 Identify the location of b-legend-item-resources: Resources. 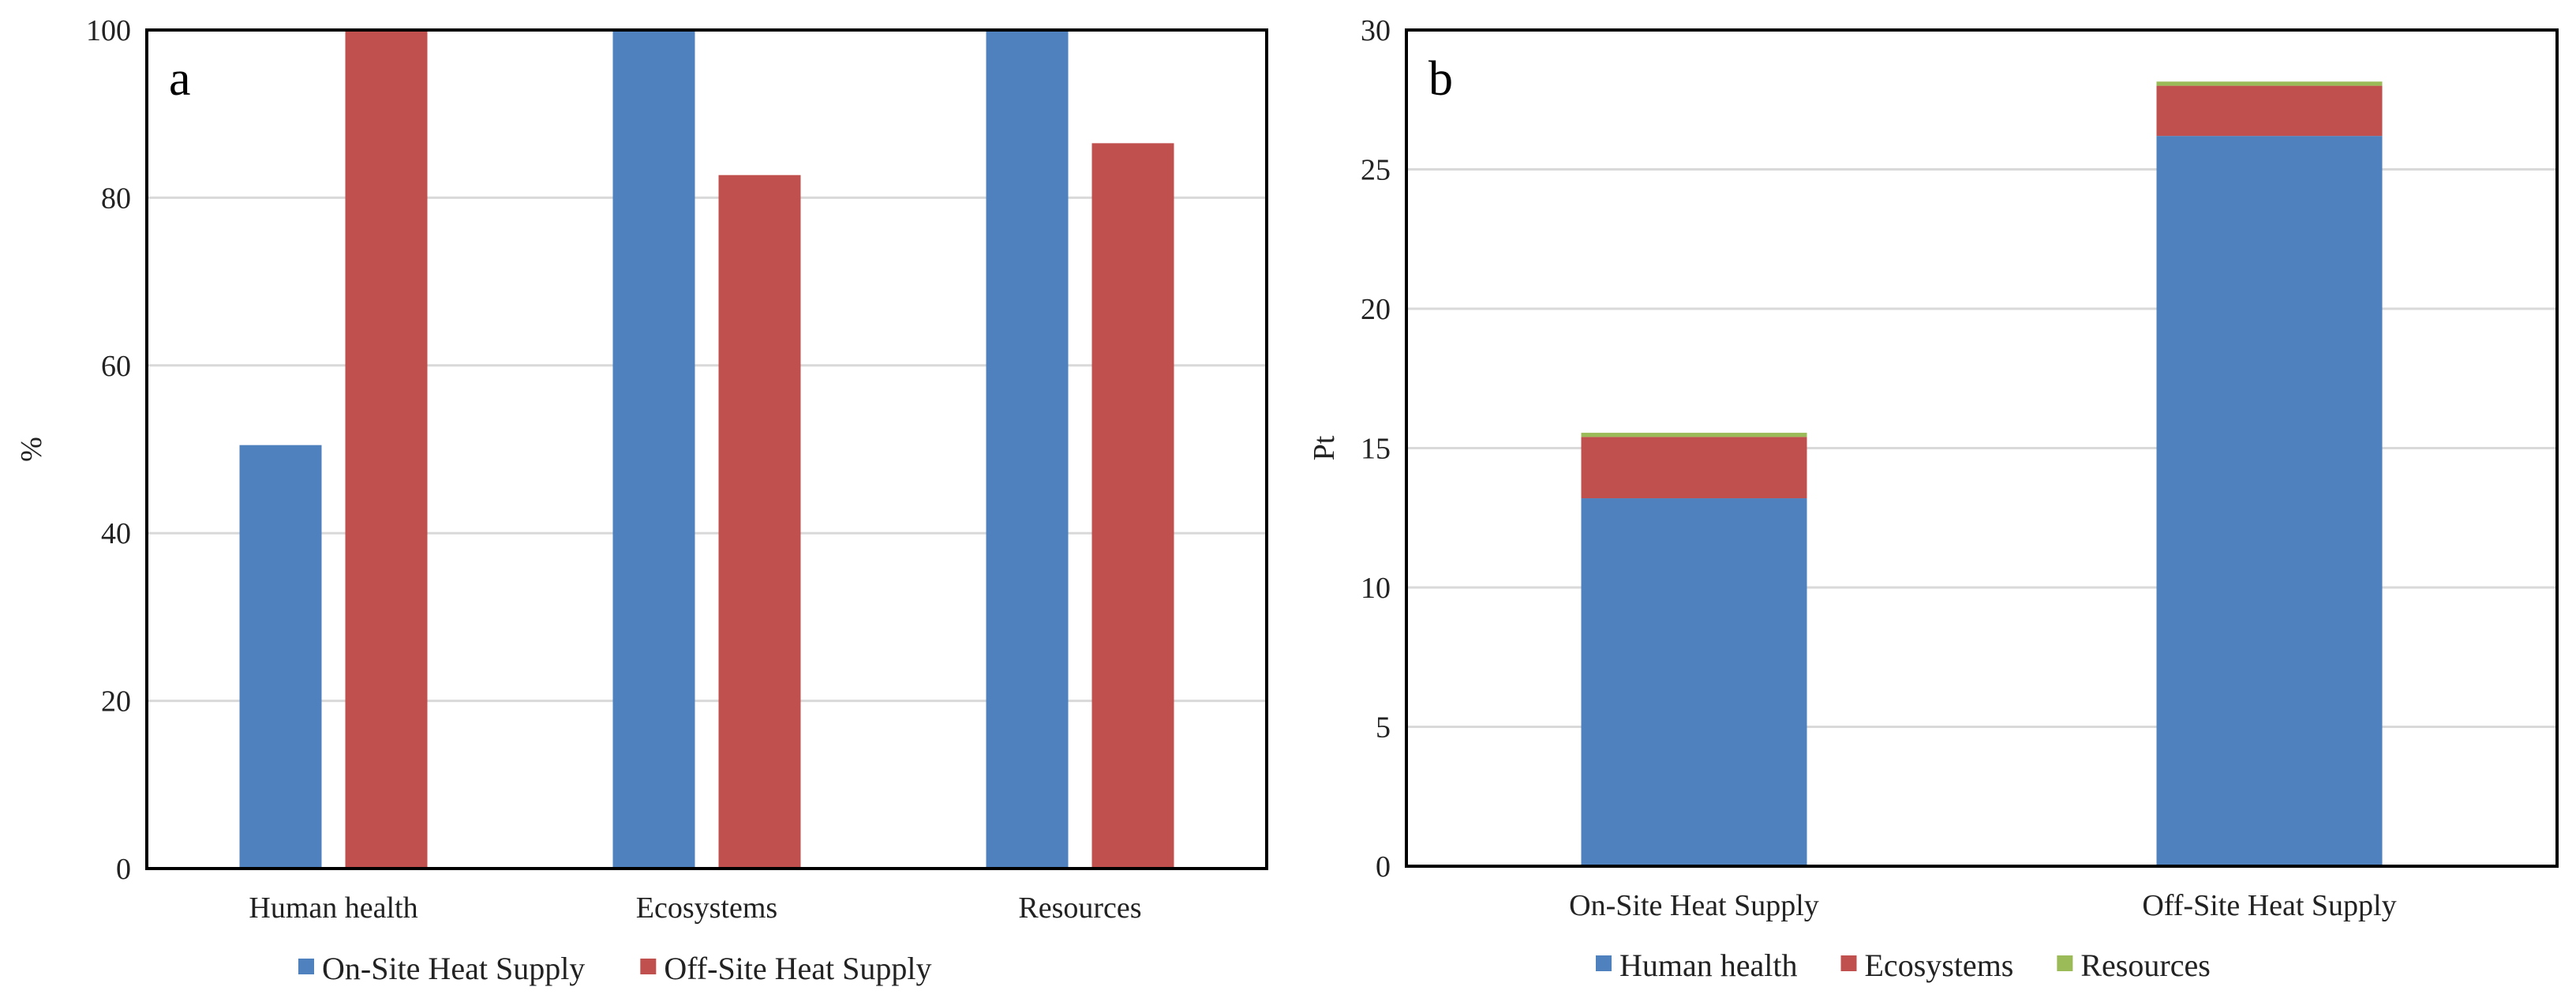
(2134, 966).